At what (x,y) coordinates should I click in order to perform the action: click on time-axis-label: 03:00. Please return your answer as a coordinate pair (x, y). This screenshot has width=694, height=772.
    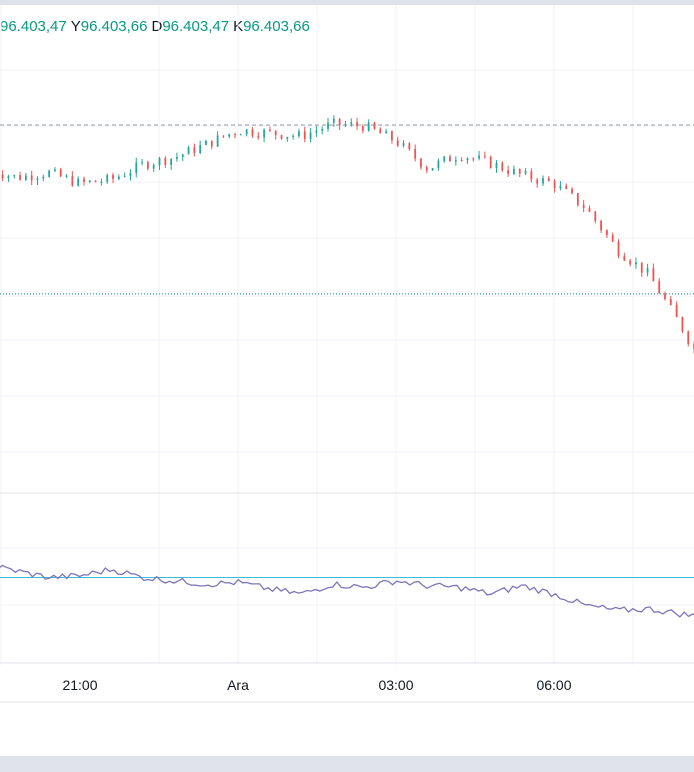
    Looking at the image, I should click on (395, 685).